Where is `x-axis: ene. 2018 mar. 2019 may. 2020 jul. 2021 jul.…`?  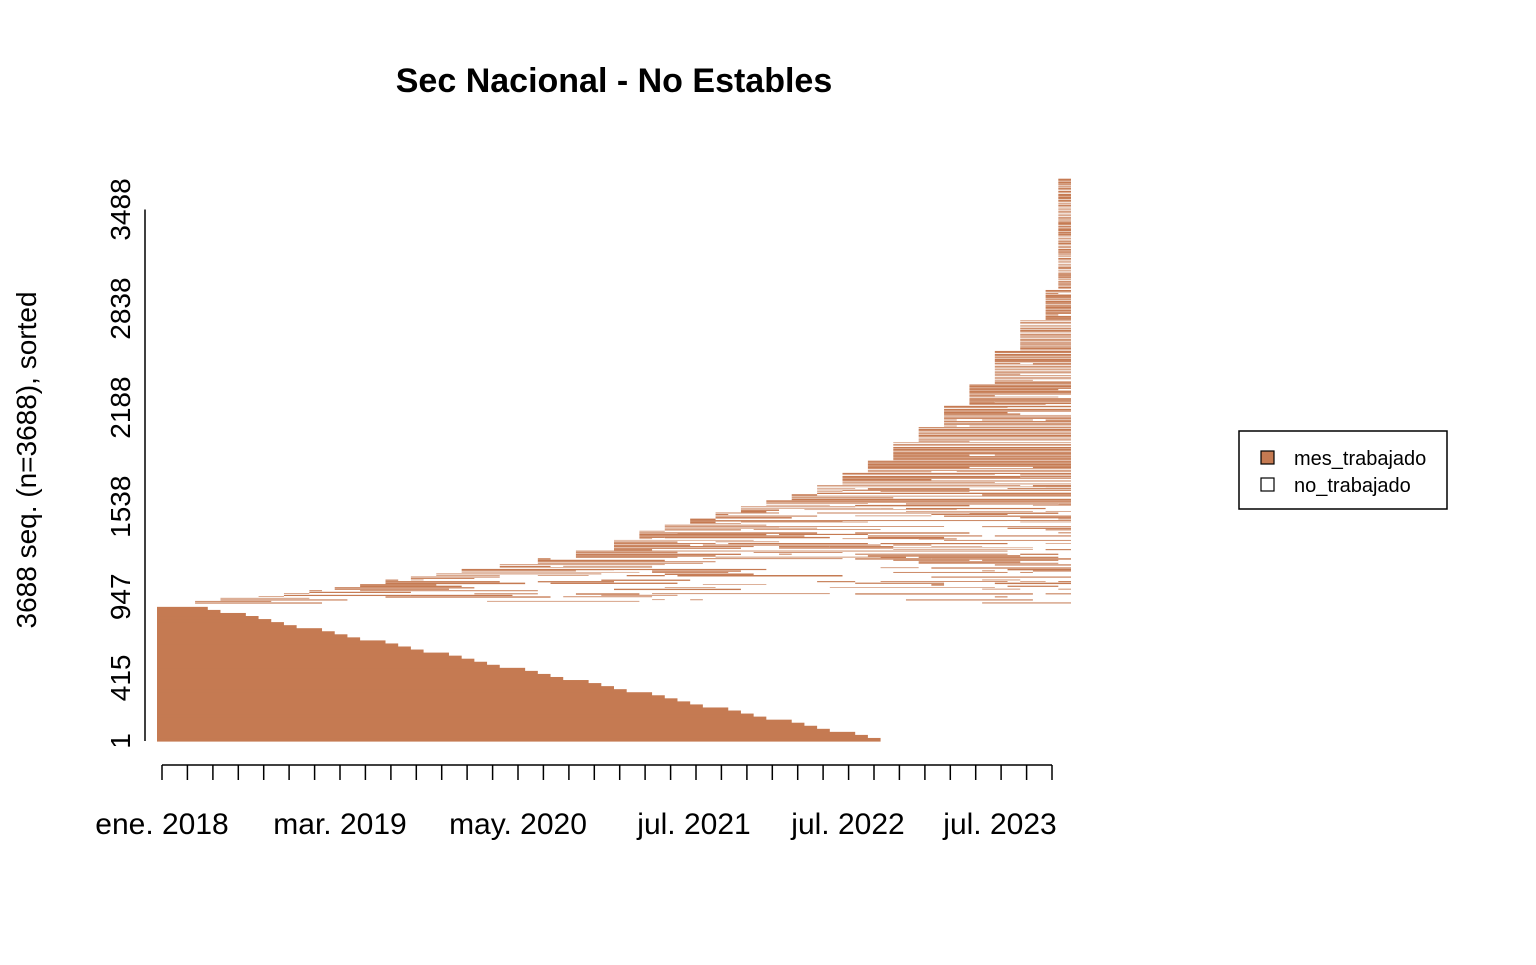 x-axis: ene. 2018 mar. 2019 may. 2020 jul. 2021 jul.… is located at coordinates (576, 802).